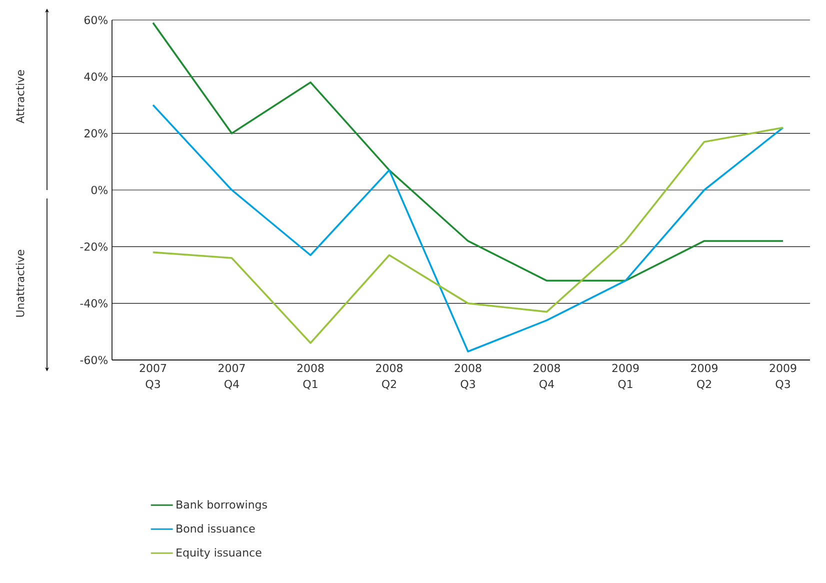  Describe the element at coordinates (20, 283) in the screenshot. I see `text: Unattractive` at that location.